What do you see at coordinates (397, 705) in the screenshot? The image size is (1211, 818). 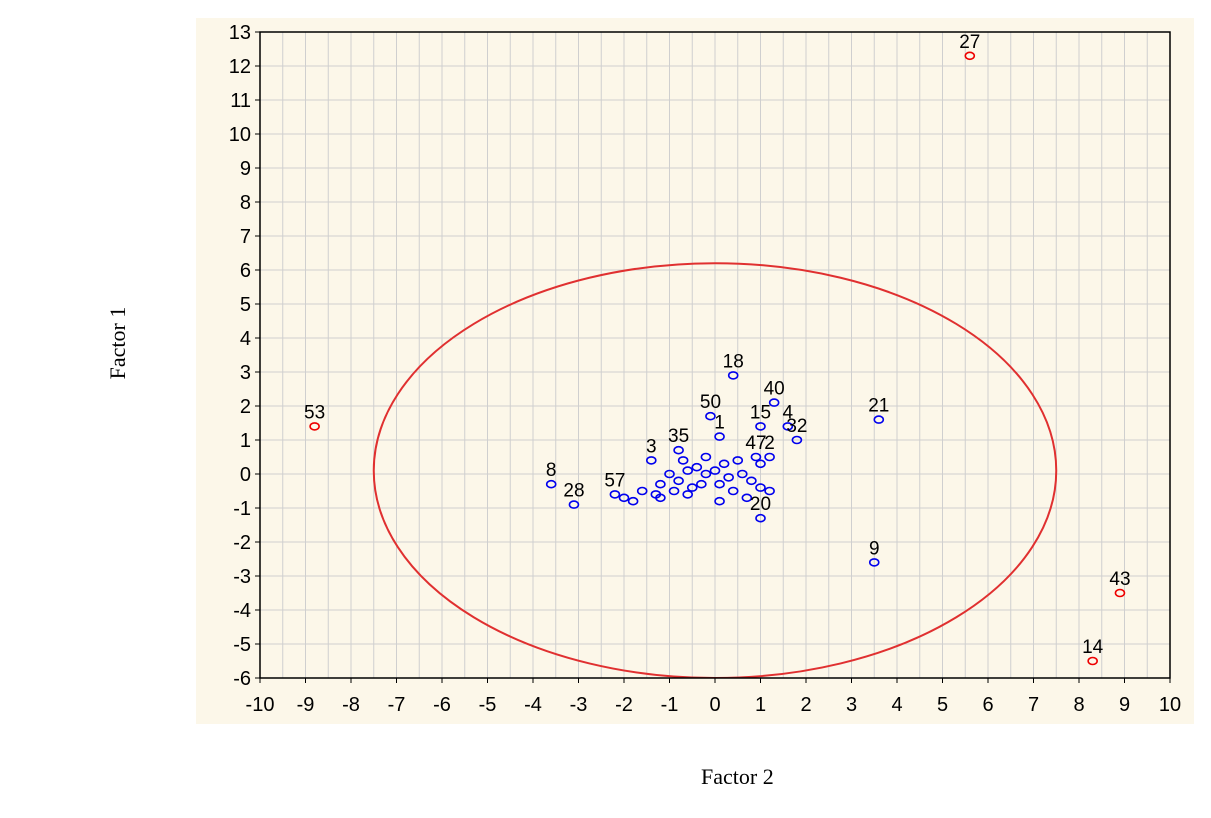 I see `x-tick-label: -7` at bounding box center [397, 705].